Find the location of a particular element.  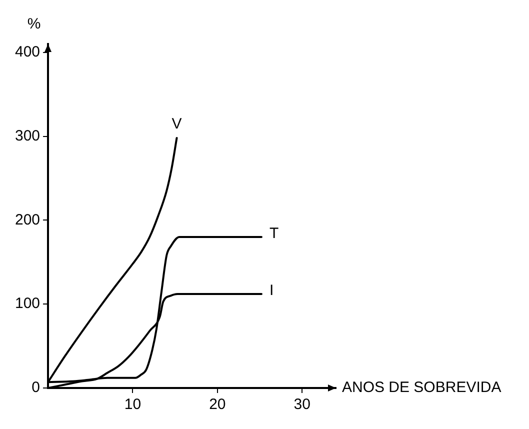

series-label: V is located at coordinates (177, 124).